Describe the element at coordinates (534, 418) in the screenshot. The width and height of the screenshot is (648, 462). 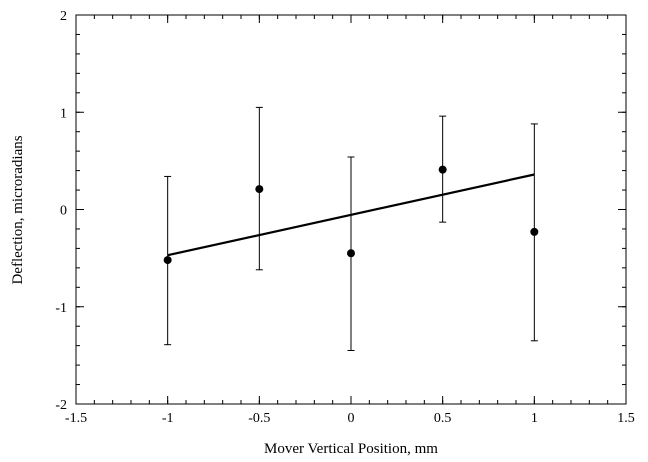
I see `x-tick-label: 1` at that location.